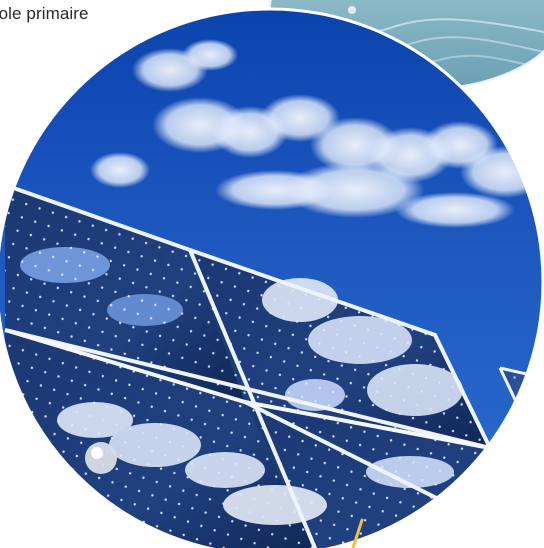 This screenshot has height=548, width=544. Describe the element at coordinates (357, 533) in the screenshot. I see `accent-mark` at that location.